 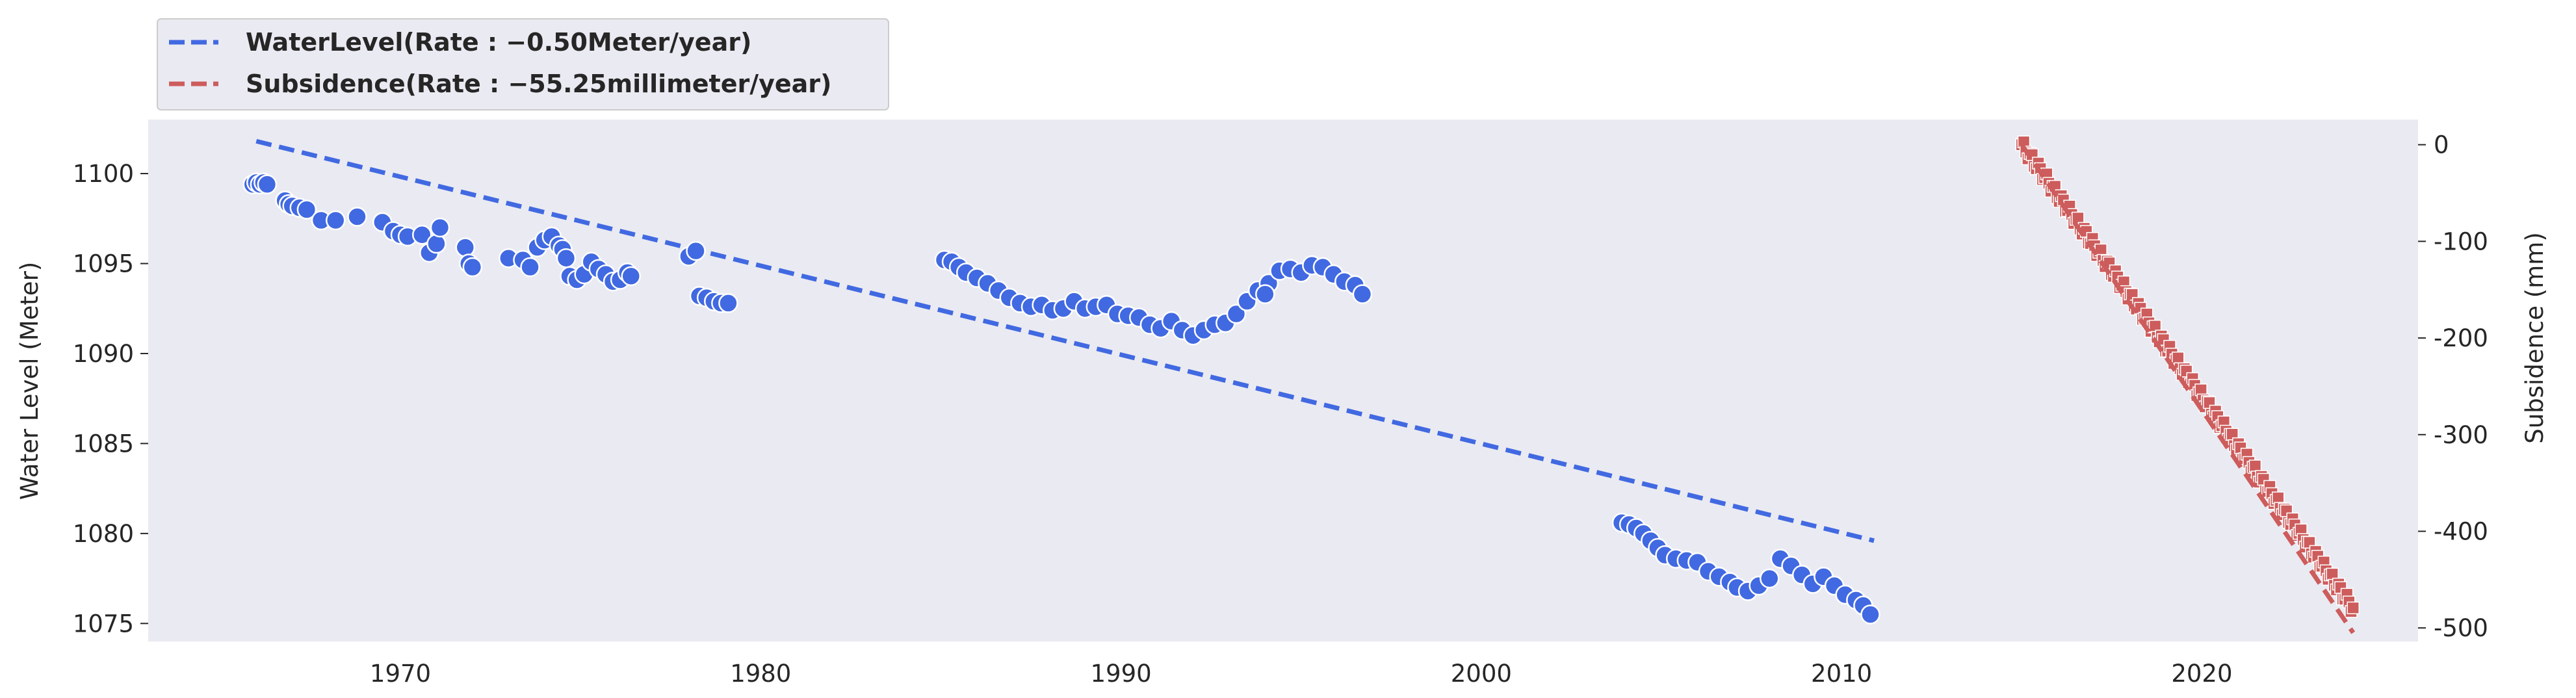 I want to click on y2-tick-label: 0, so click(x=2441, y=145).